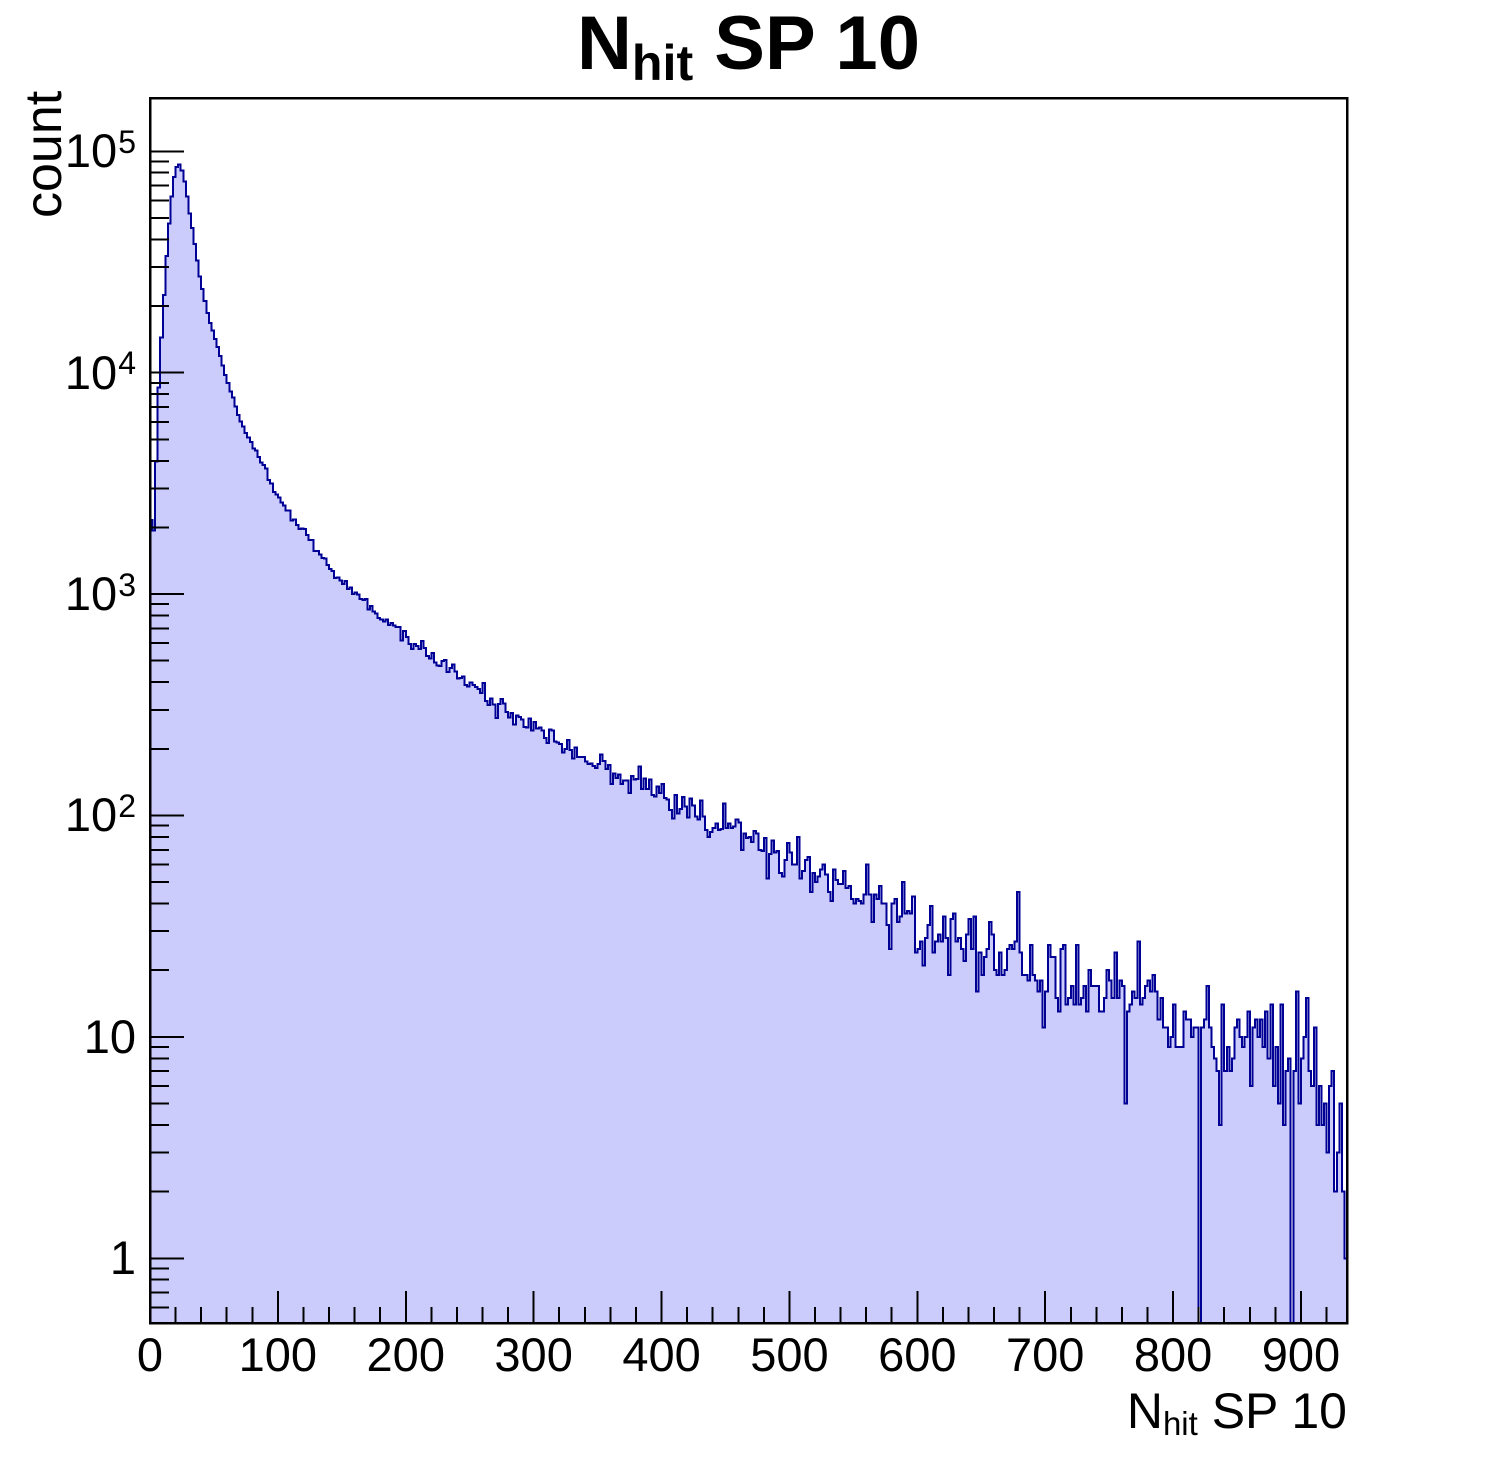  What do you see at coordinates (917, 1354) in the screenshot?
I see `x-tick-label: 600` at bounding box center [917, 1354].